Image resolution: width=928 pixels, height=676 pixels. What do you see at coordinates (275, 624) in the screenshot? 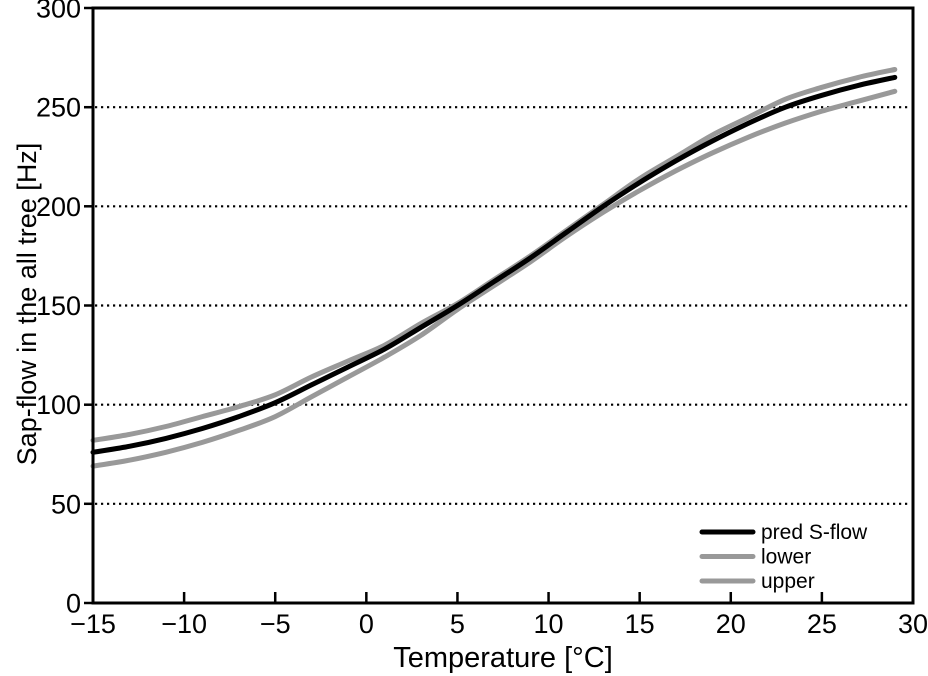
I see `x-tick-label--5: −5` at bounding box center [275, 624].